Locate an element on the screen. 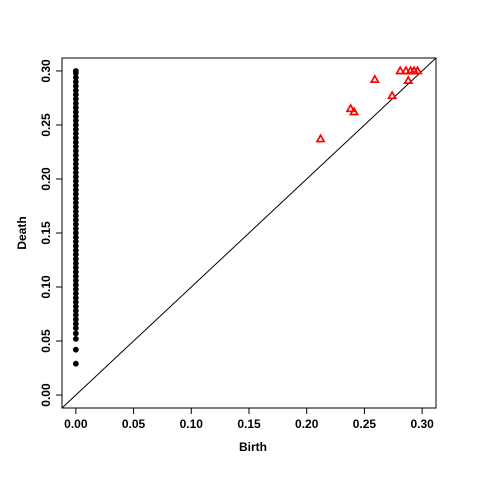 The width and height of the screenshot is (480, 480). x-tick-label: 0.00 is located at coordinates (76, 424).